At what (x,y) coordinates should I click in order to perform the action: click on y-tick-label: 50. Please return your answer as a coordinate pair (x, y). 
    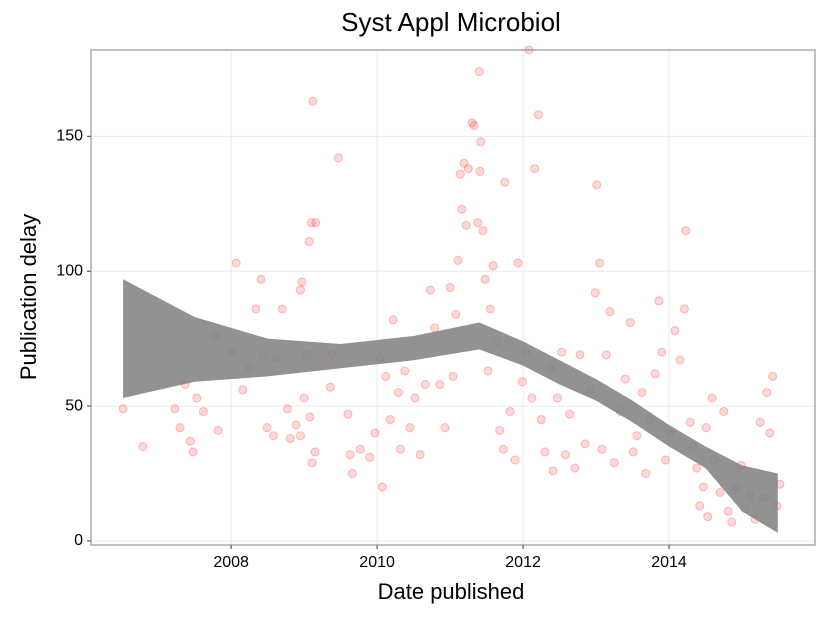
    Looking at the image, I should click on (74, 405).